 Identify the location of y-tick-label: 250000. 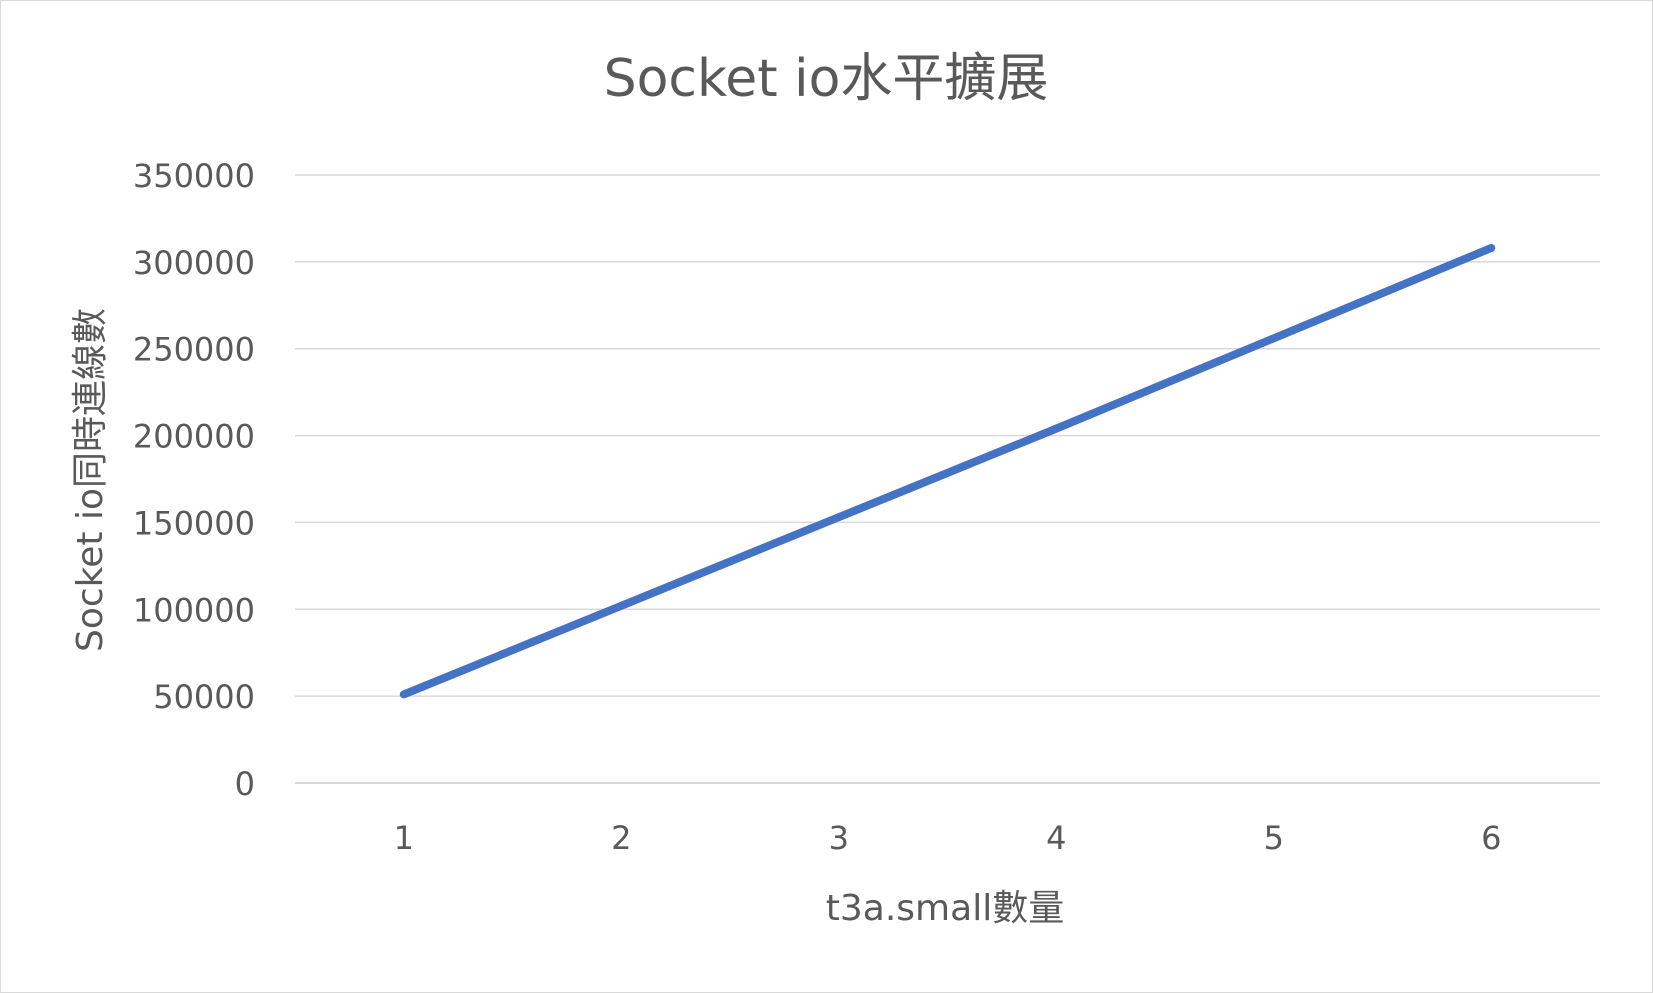
(194, 350).